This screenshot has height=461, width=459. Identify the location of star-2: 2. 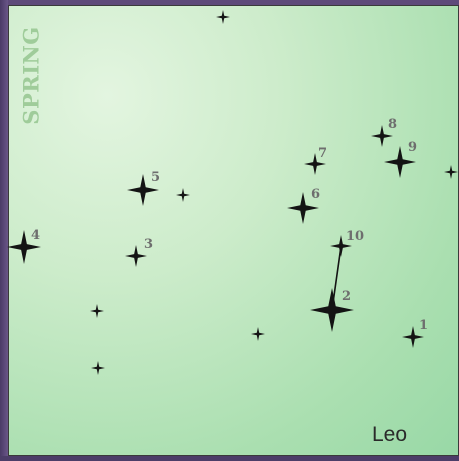
(332, 310).